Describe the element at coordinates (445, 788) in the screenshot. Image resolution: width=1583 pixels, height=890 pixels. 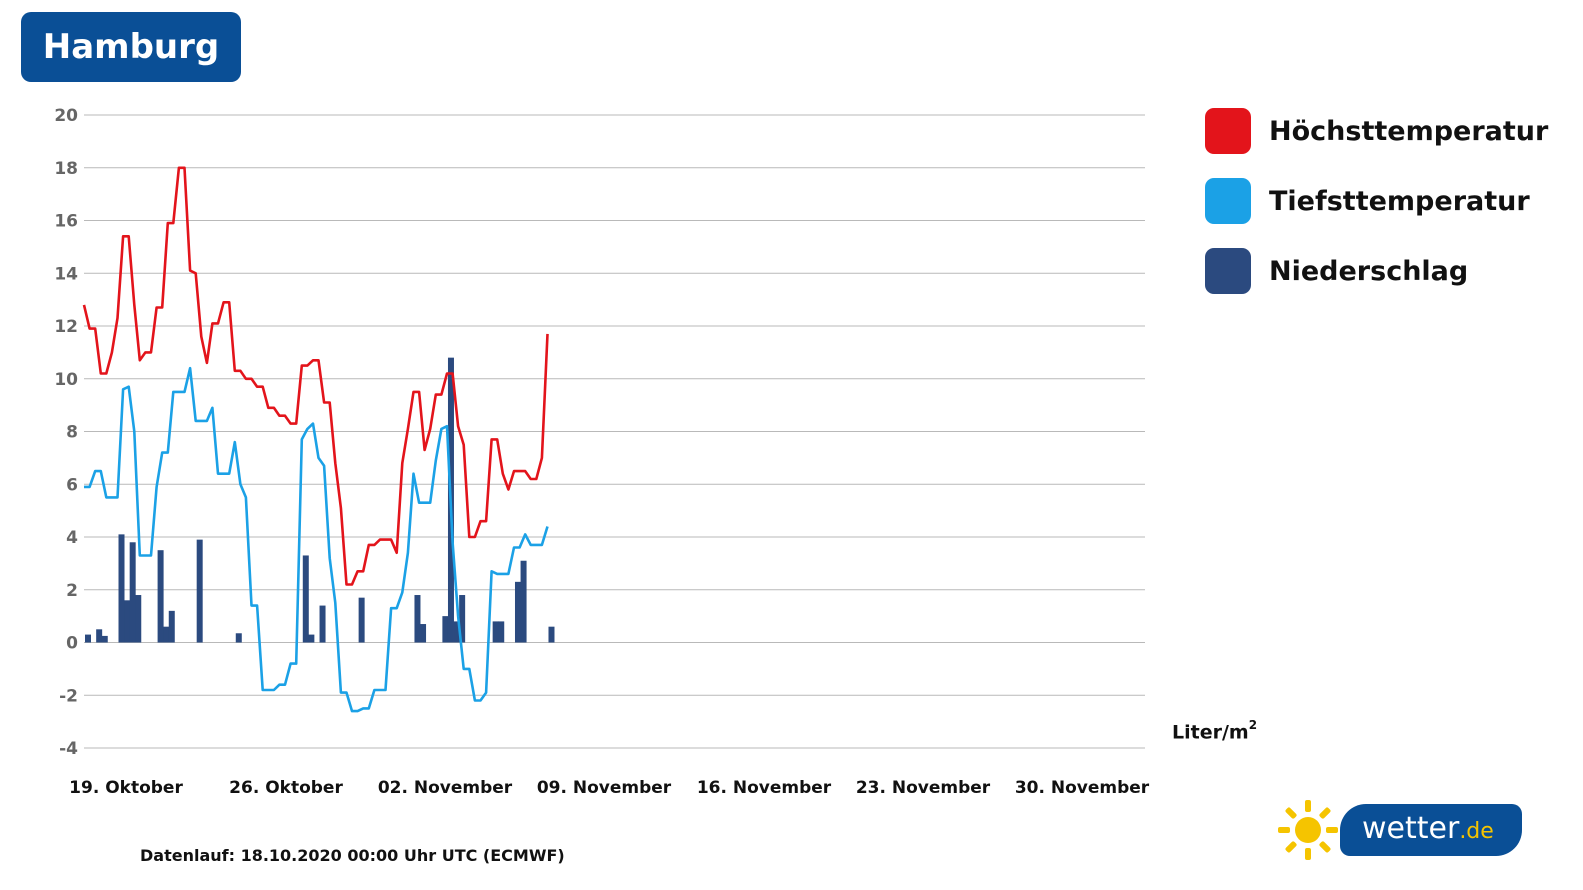
I see `x-tick-label: 02. November` at that location.